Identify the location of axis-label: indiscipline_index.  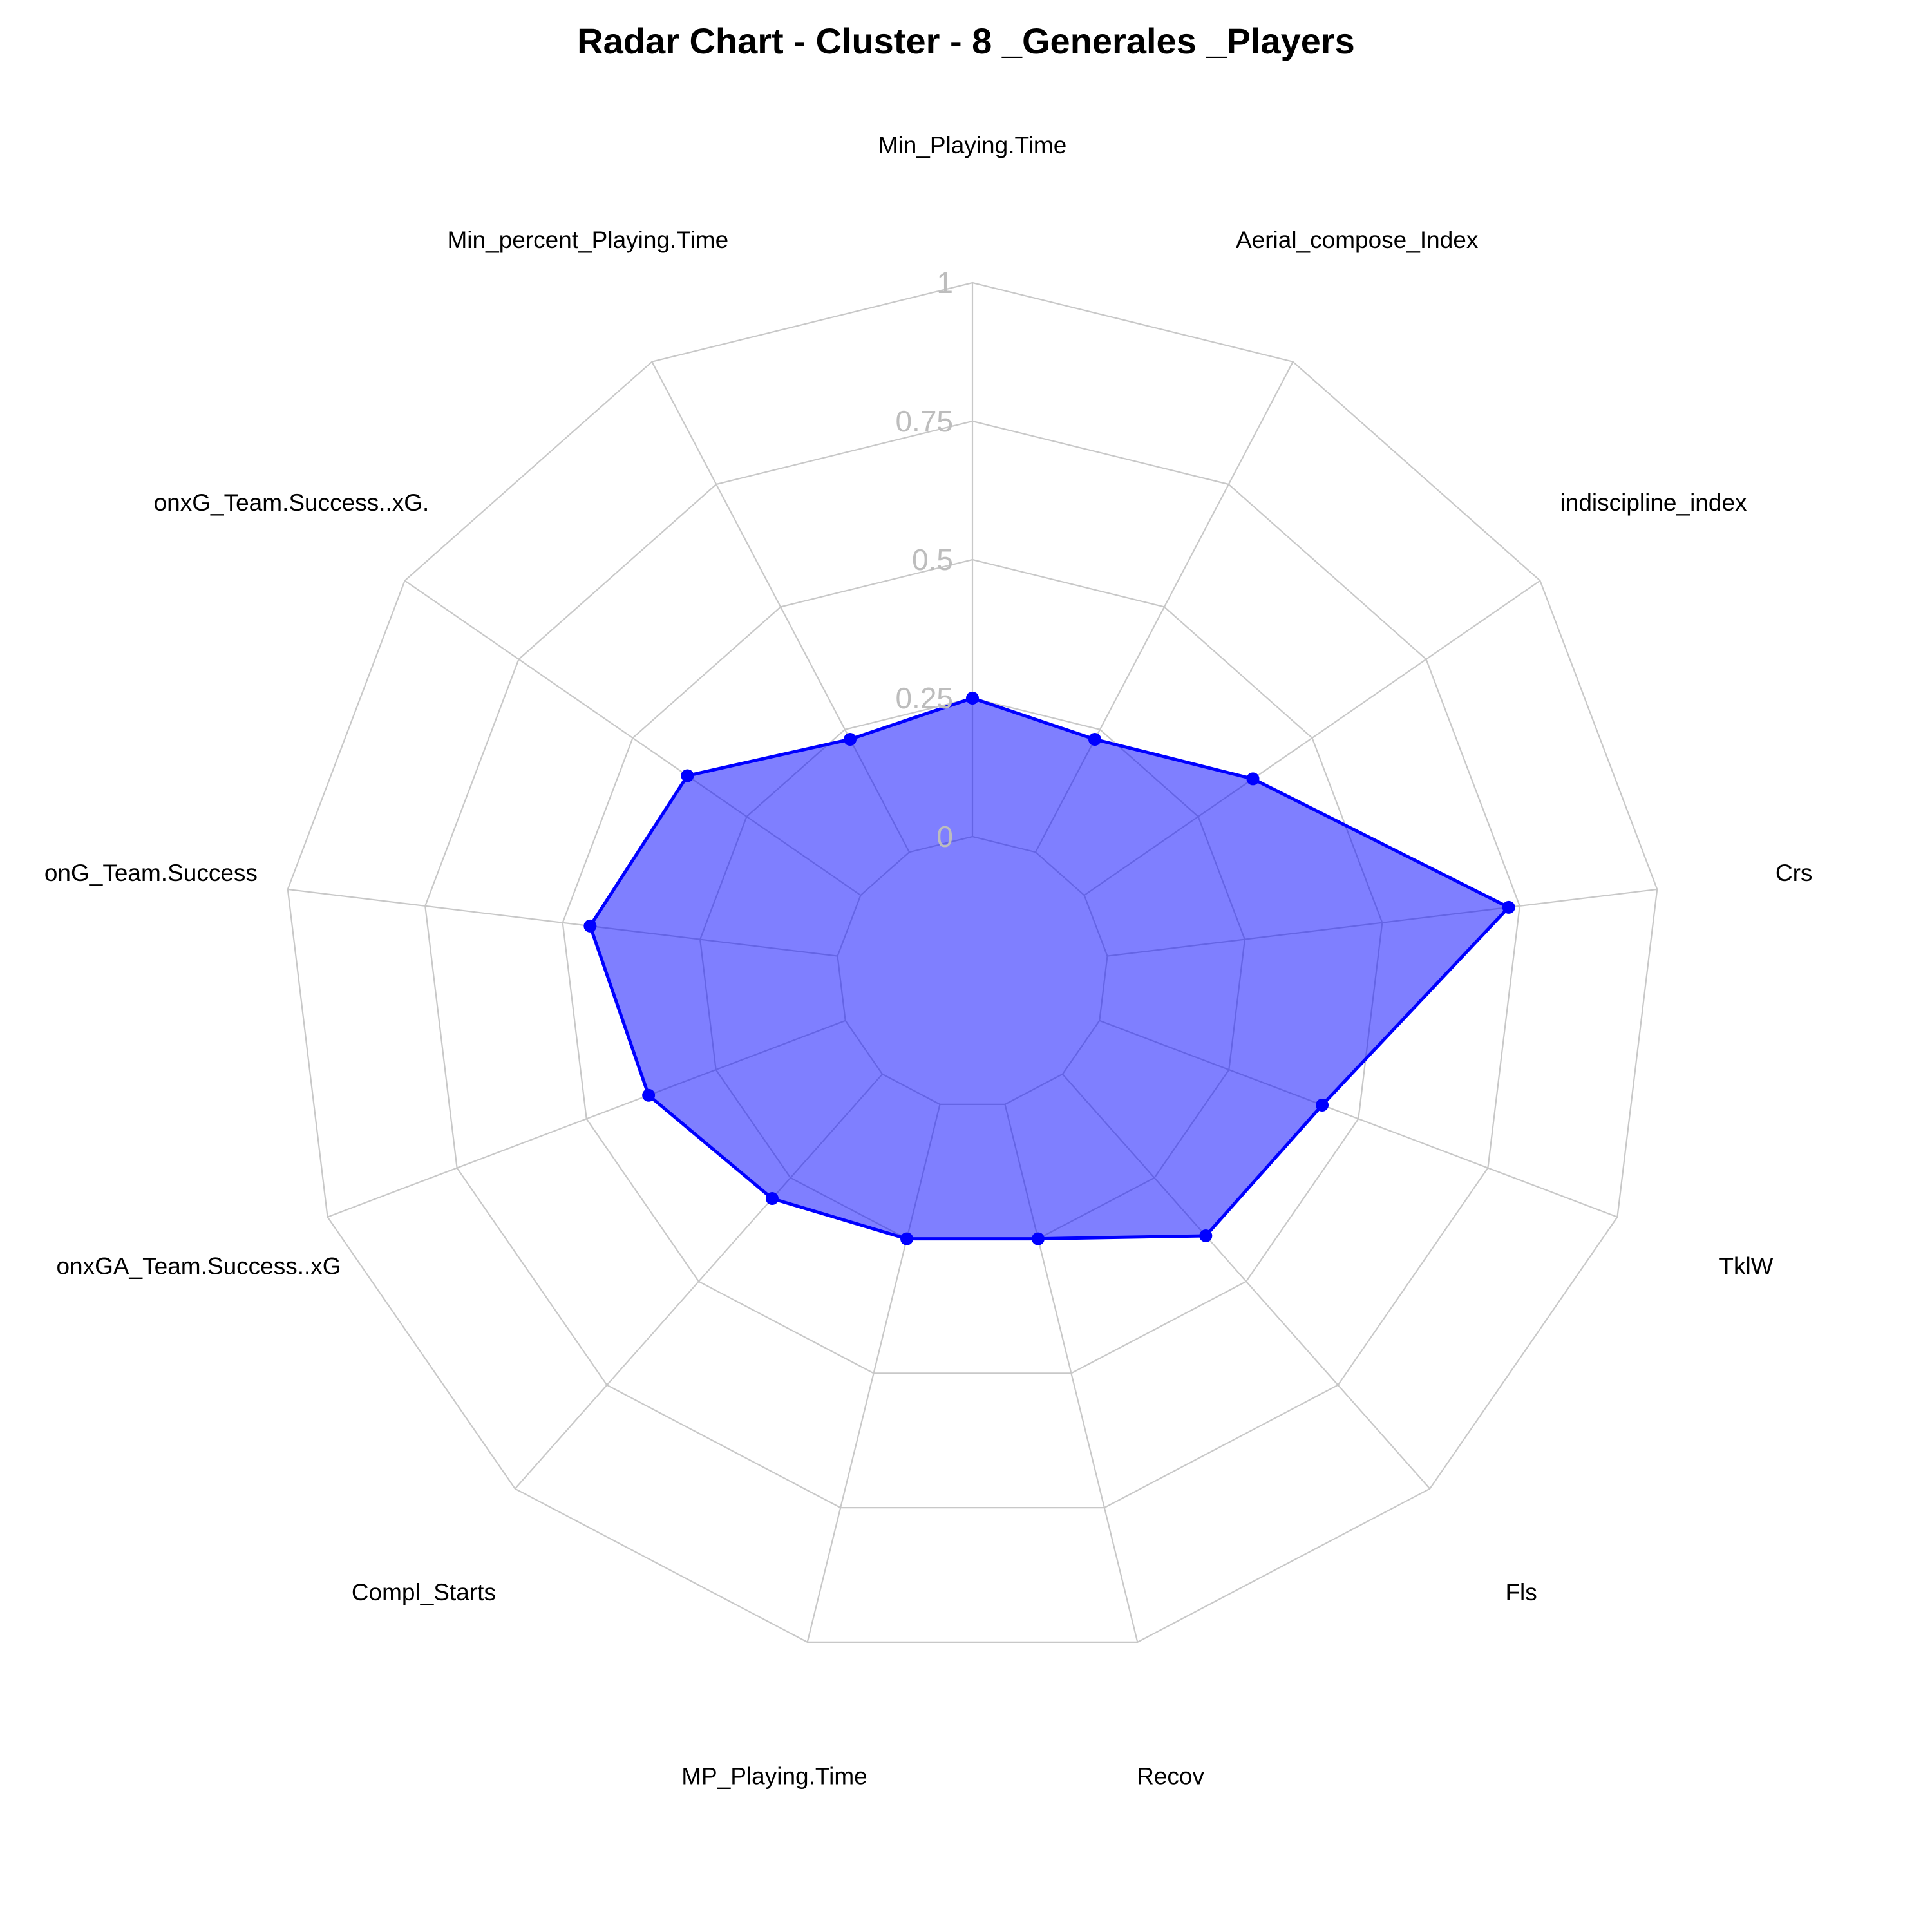
(1654, 502).